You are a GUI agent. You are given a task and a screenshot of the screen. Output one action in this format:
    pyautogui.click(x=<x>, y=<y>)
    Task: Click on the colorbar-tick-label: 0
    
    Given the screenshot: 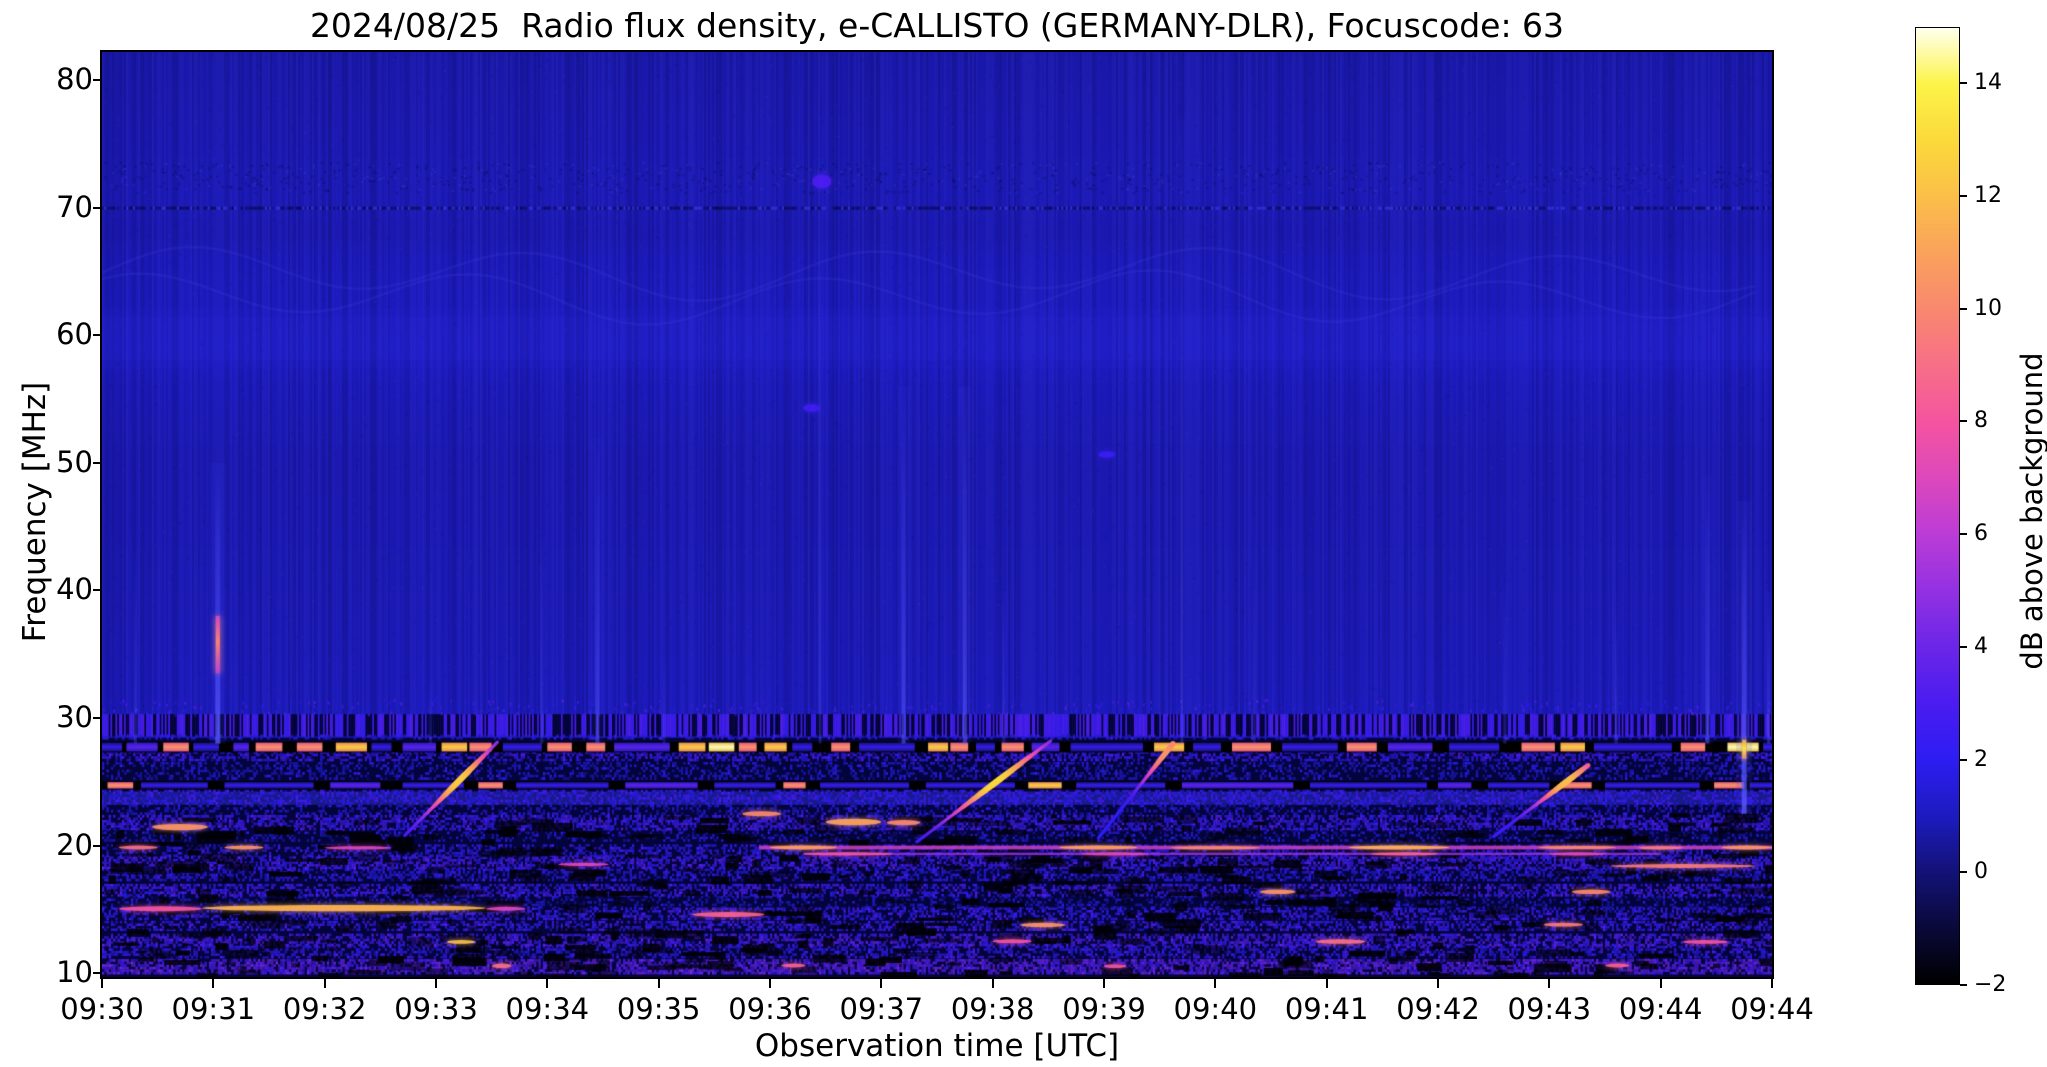 What is the action you would take?
    pyautogui.click(x=1981, y=872)
    